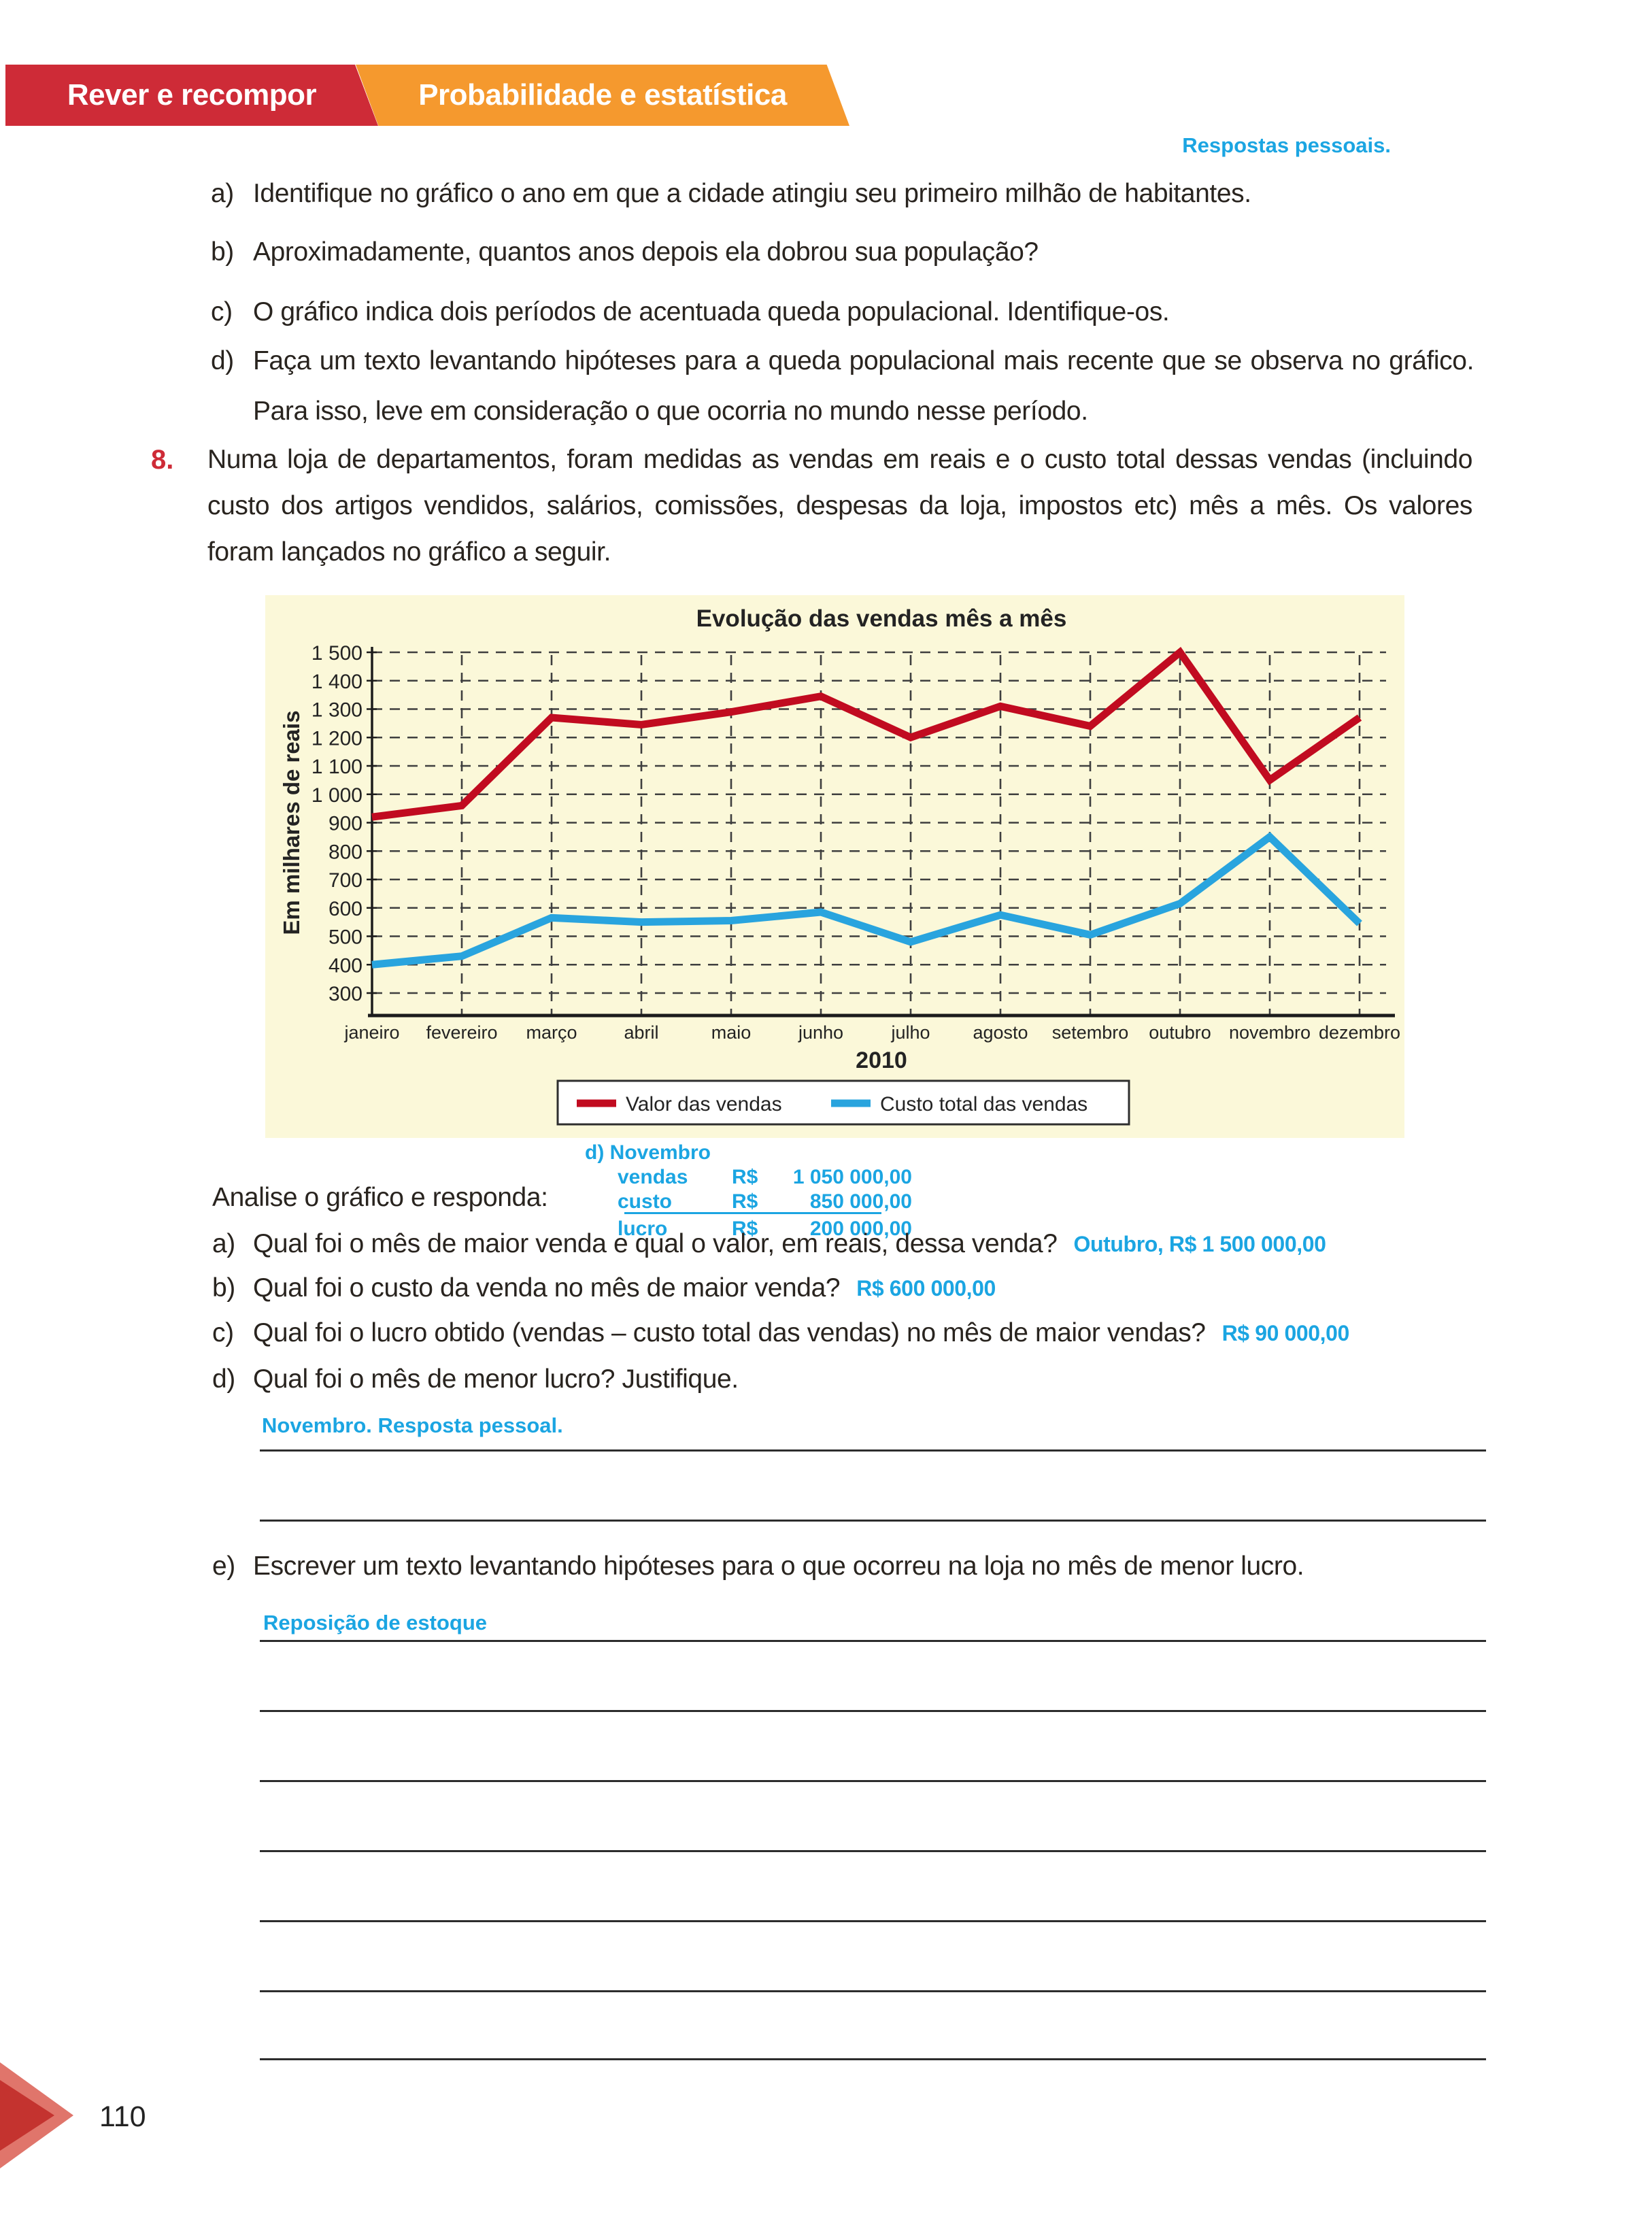  I want to click on note-name: custo, so click(646, 1201).